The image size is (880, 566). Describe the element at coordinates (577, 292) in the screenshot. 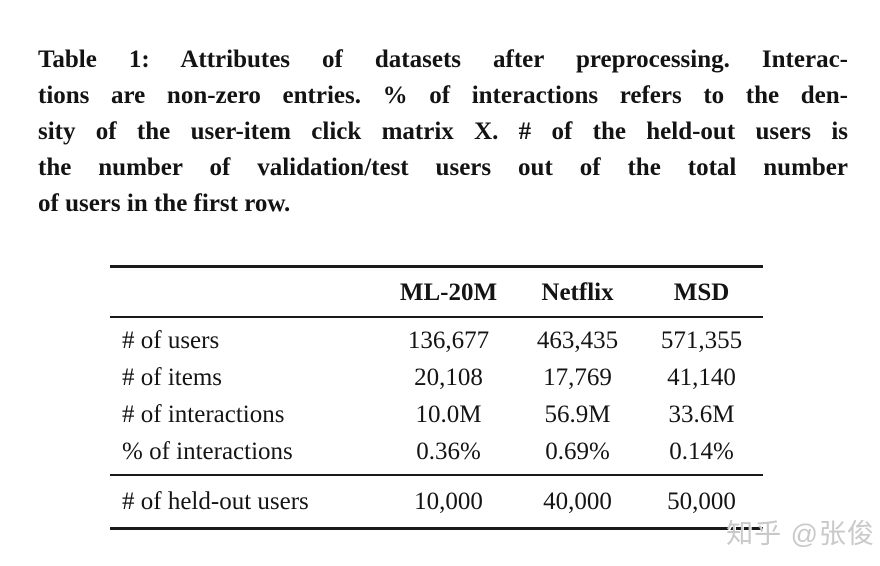

I see `column-header-netflix: Netflix` at that location.